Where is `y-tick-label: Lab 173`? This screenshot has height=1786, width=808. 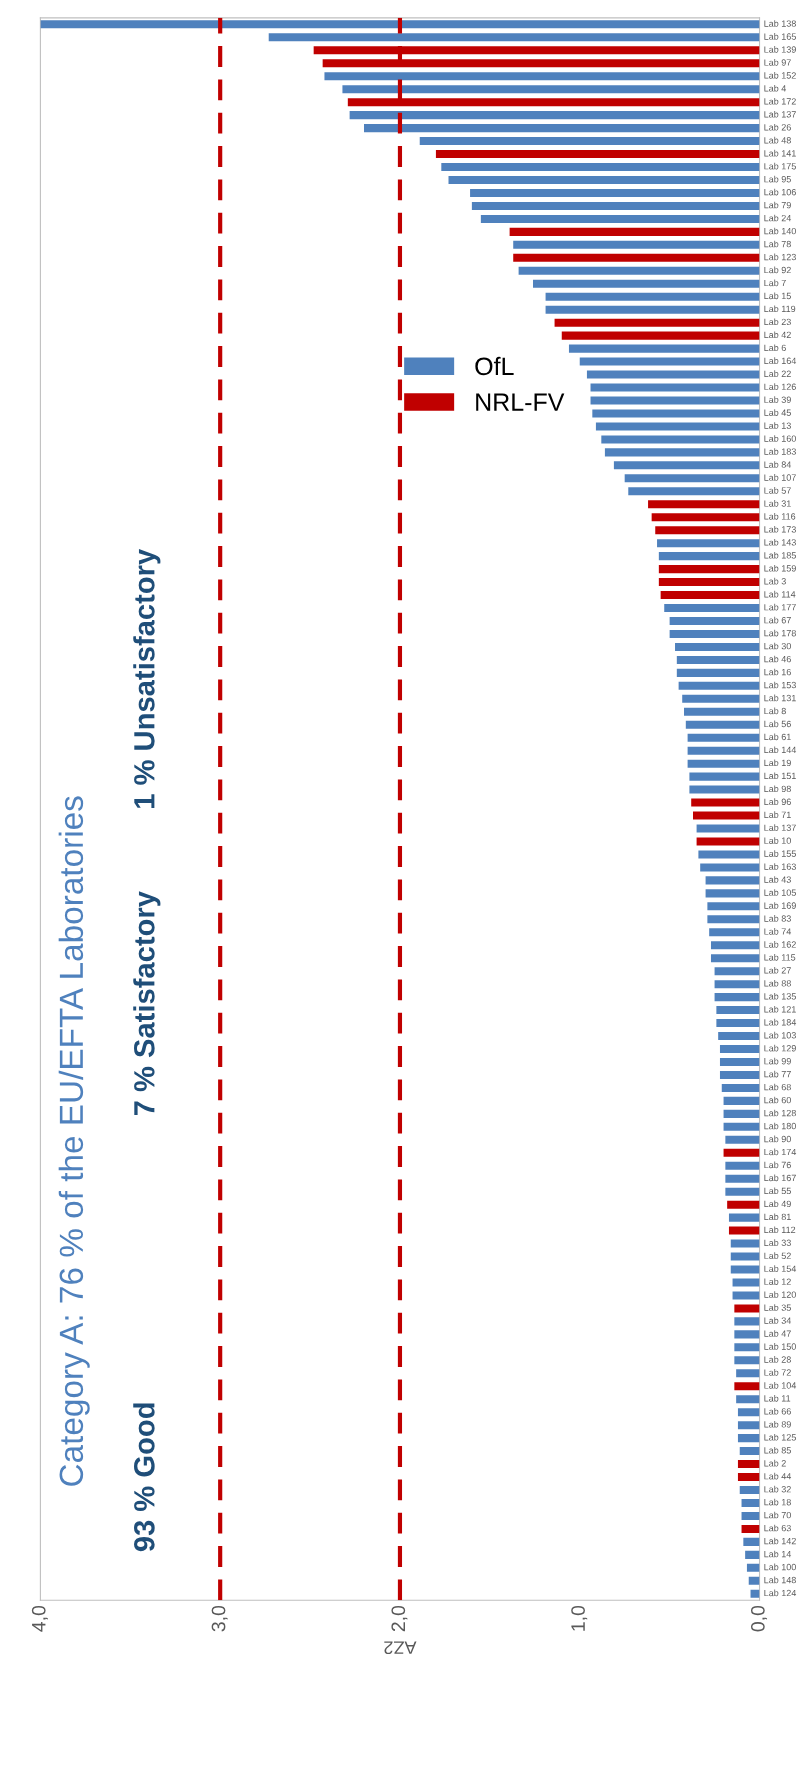
y-tick-label: Lab 173 is located at coordinates (780, 529).